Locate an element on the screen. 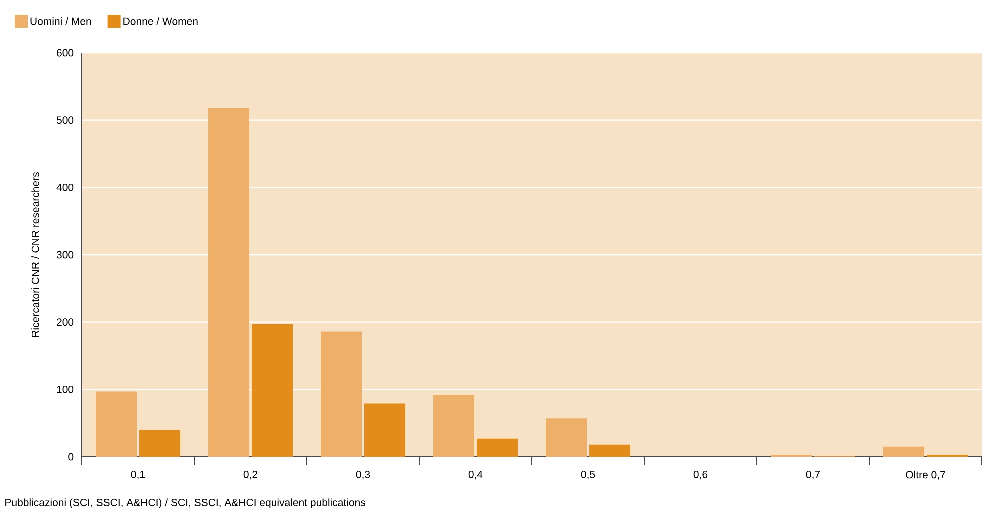  legend-label: Uomini / Men is located at coordinates (61, 22).